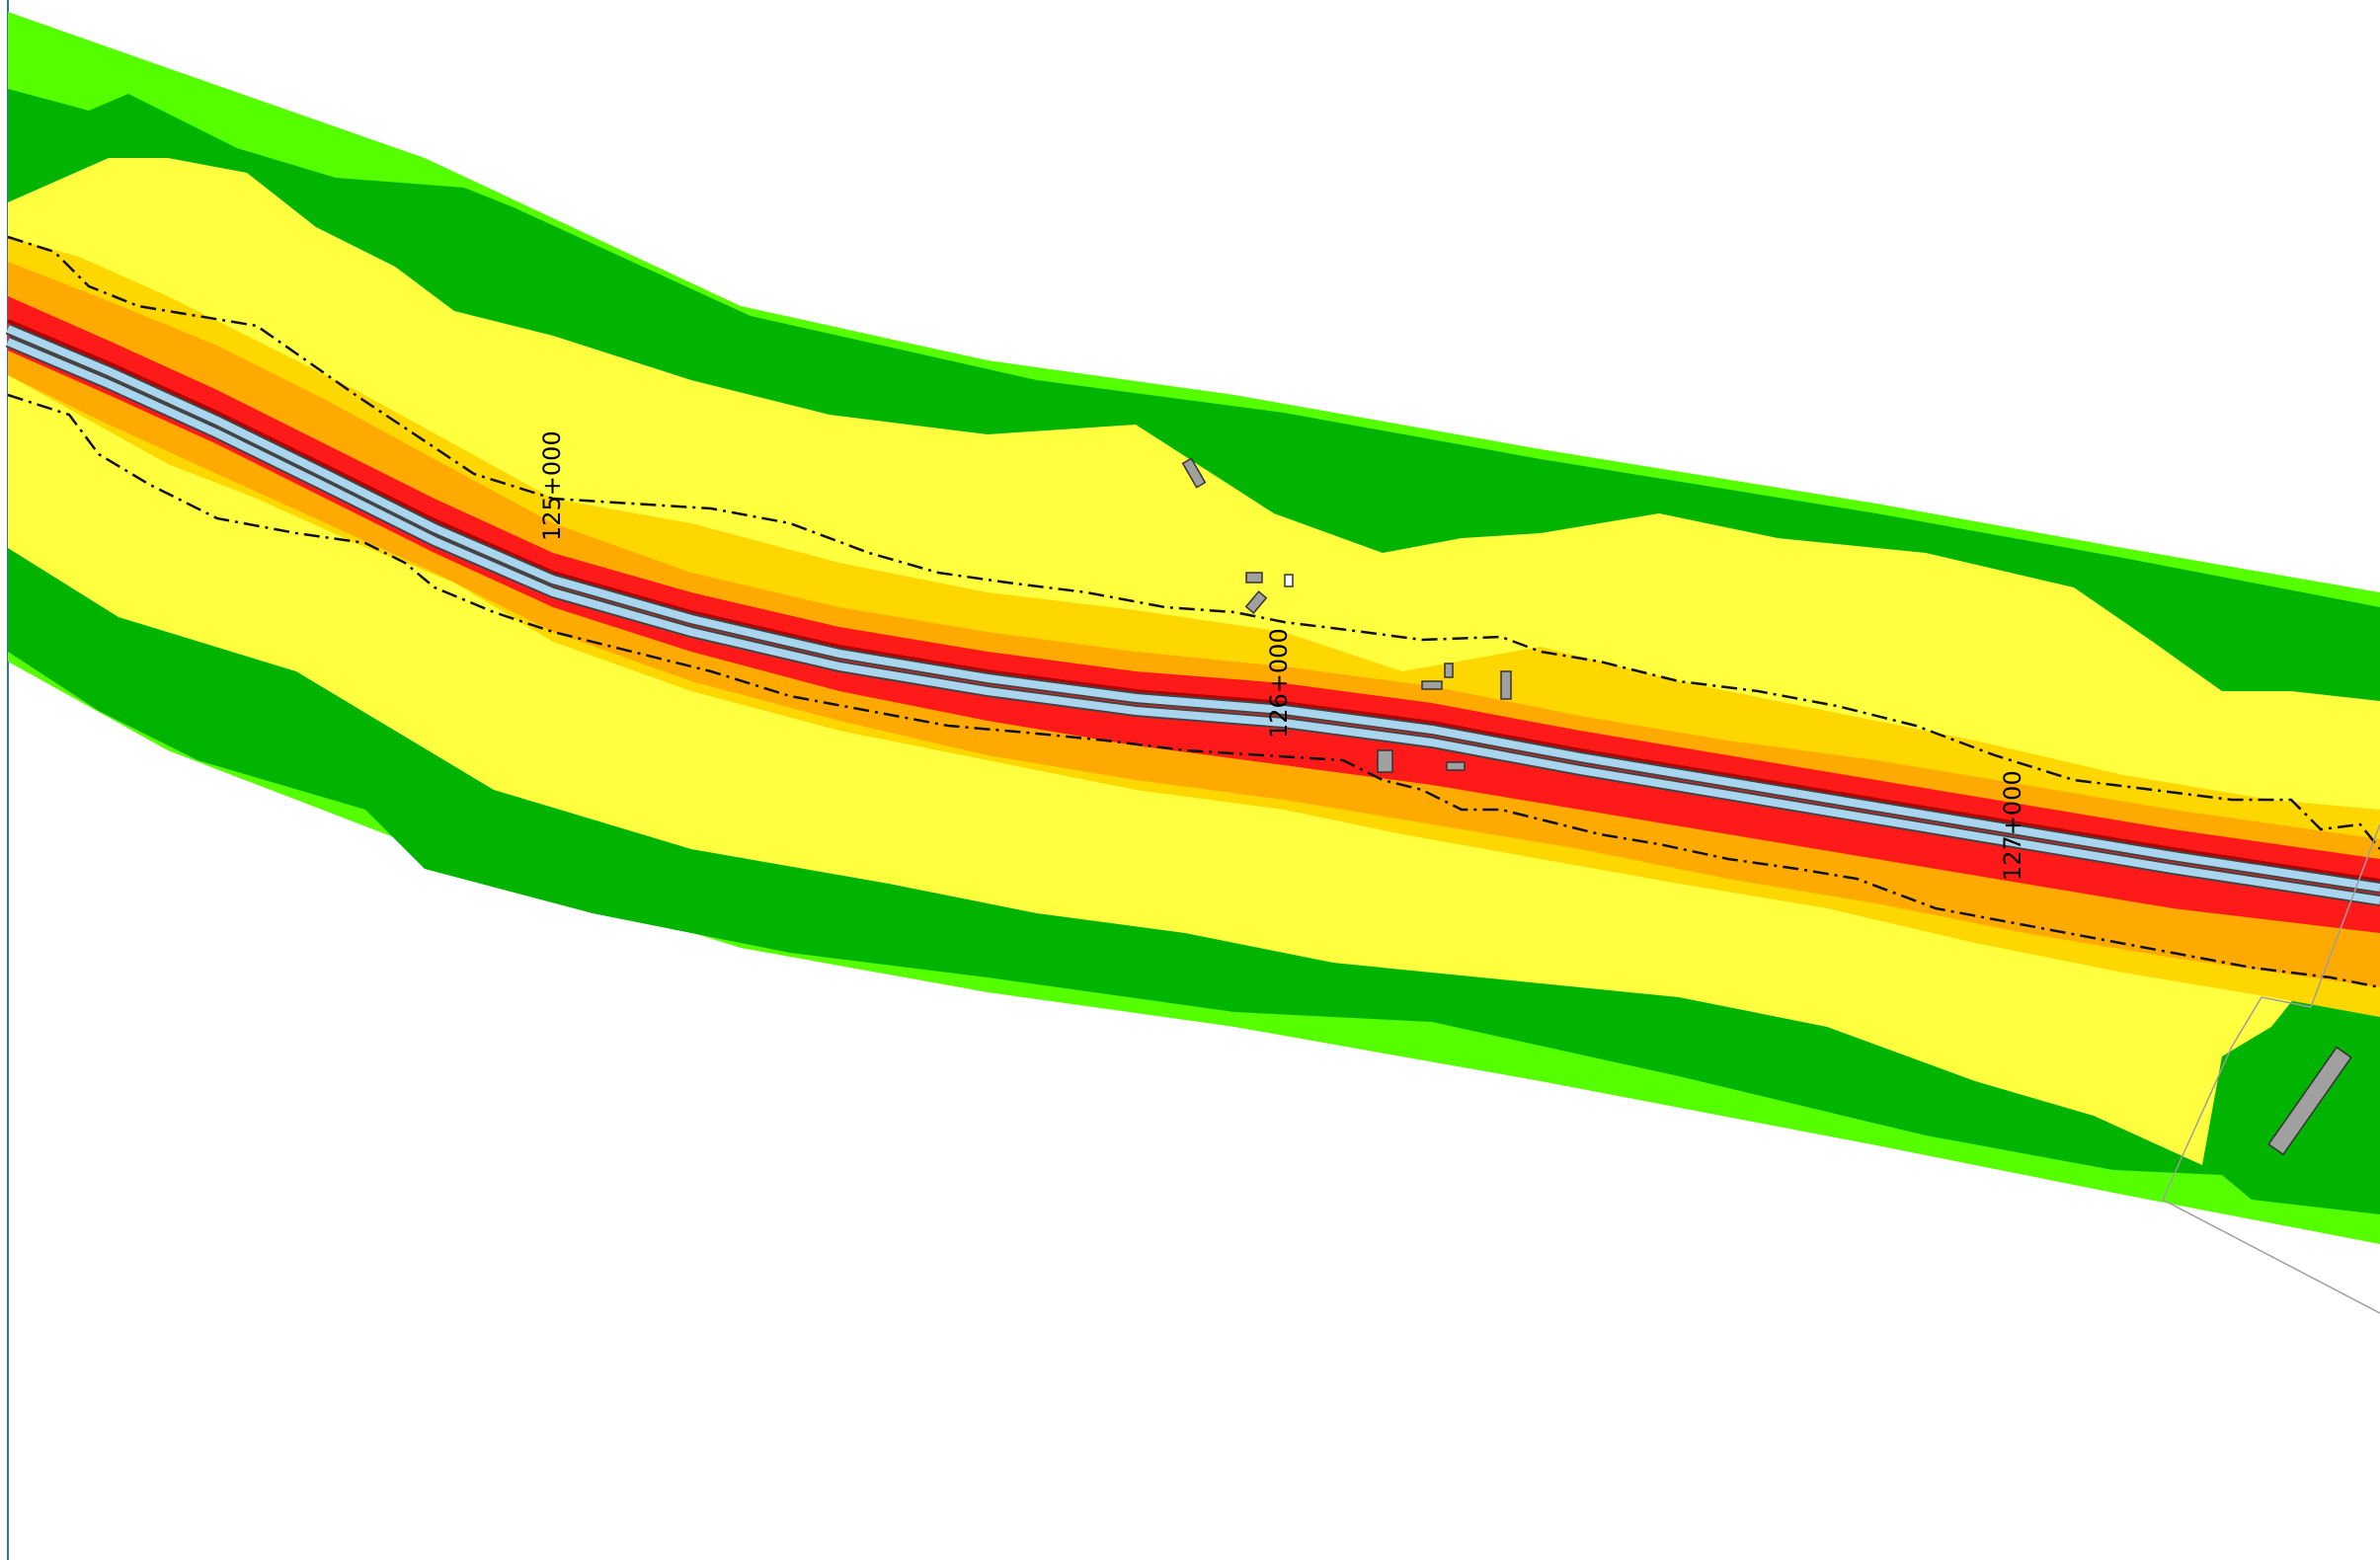 This screenshot has width=2380, height=1560. What do you see at coordinates (2012, 825) in the screenshot?
I see `chainage-label-127: 127+000` at bounding box center [2012, 825].